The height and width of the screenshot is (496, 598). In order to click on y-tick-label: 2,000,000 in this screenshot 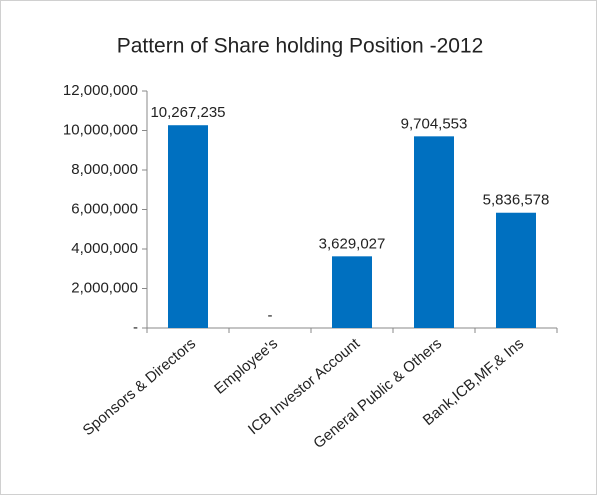, I will do `click(104, 287)`.